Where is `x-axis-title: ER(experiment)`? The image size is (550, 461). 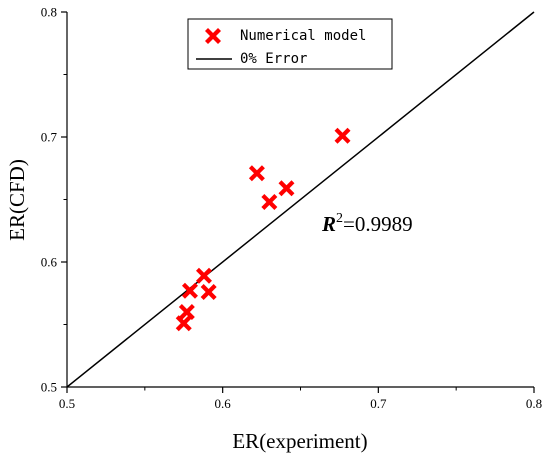 x-axis-title: ER(experiment) is located at coordinates (299, 441).